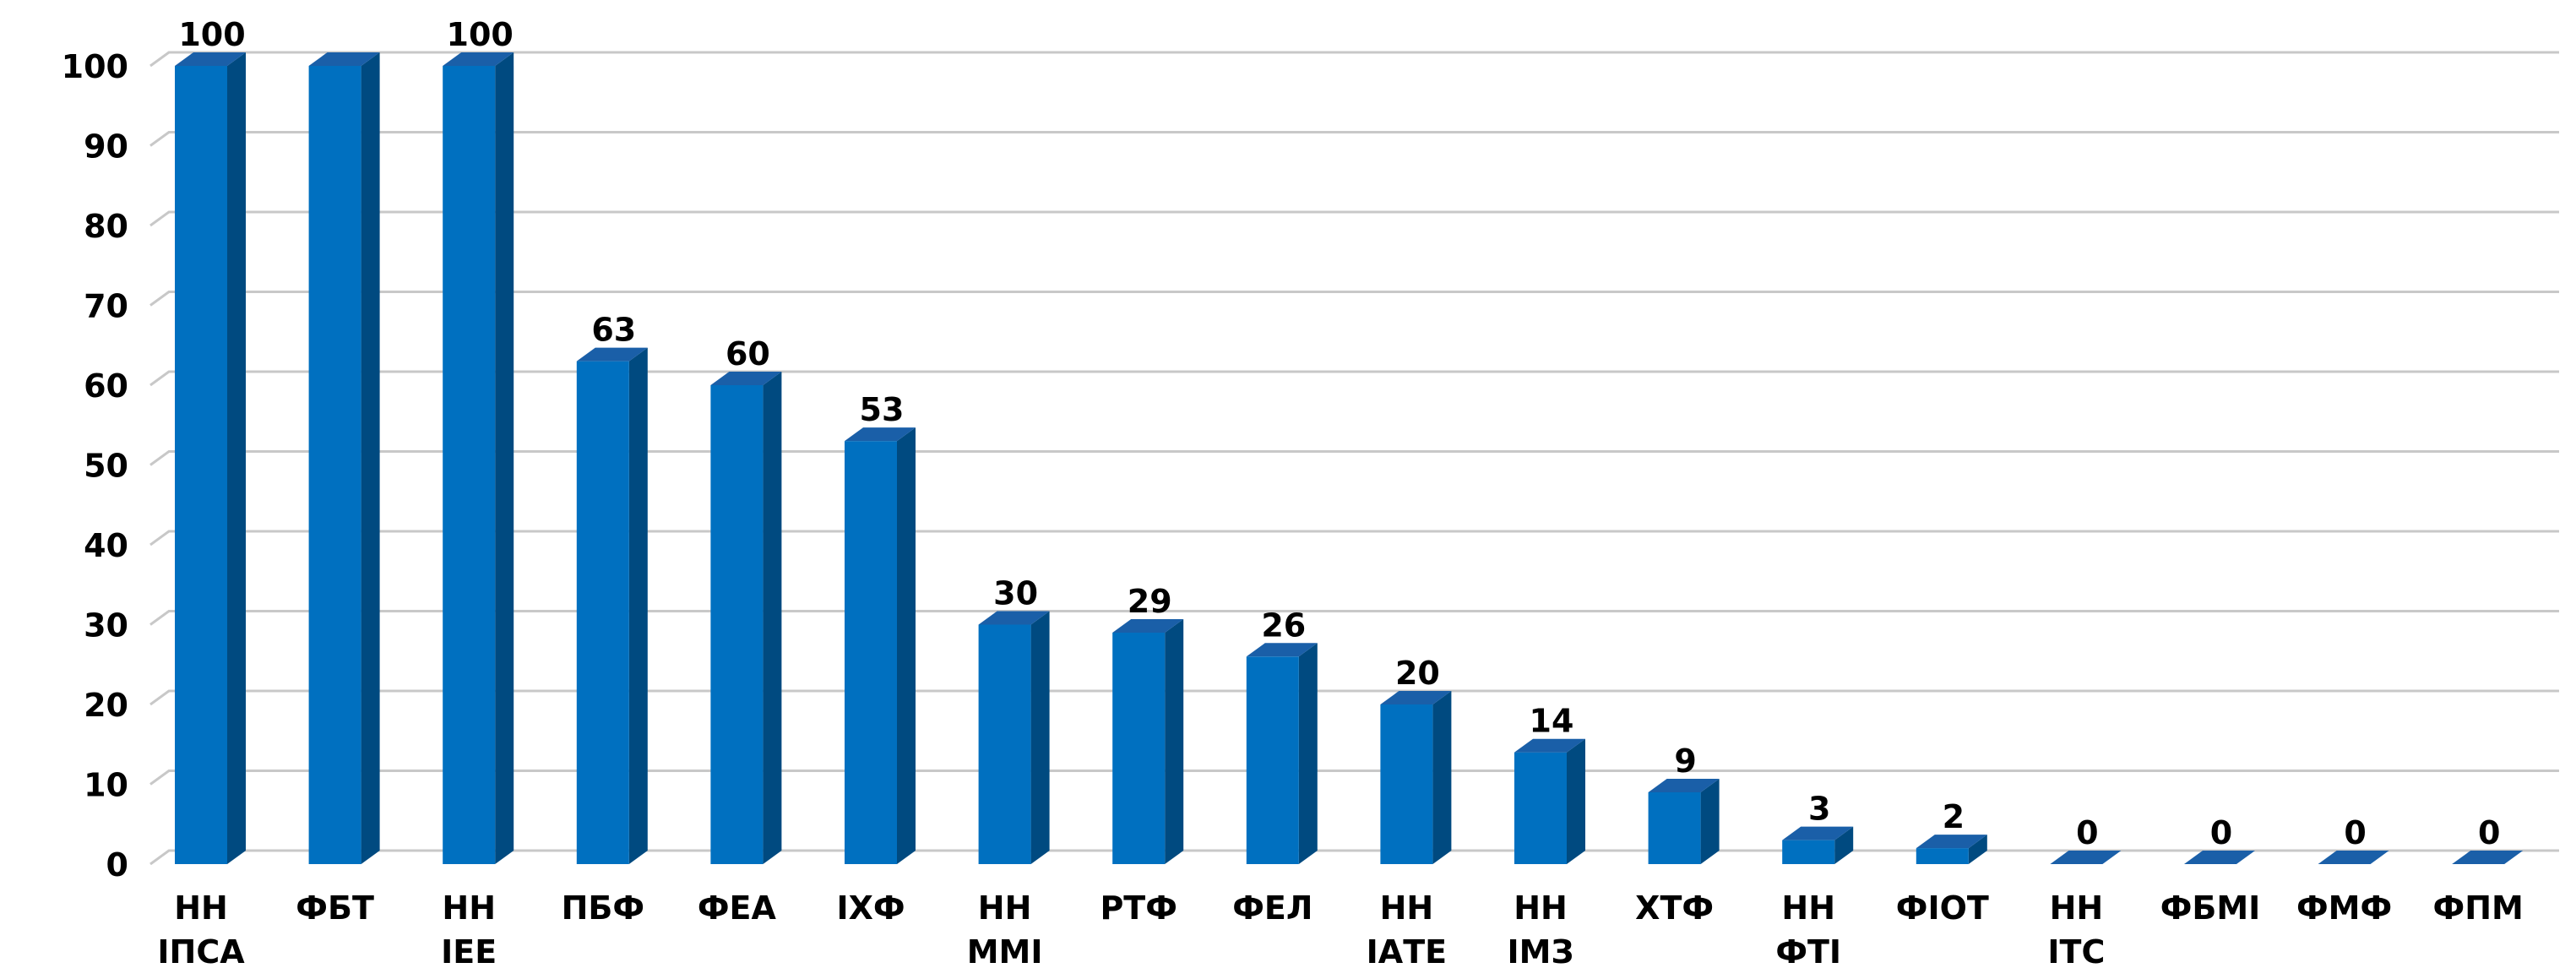 The height and width of the screenshot is (968, 2576). What do you see at coordinates (613, 330) in the screenshot?
I see `data-label: 63` at bounding box center [613, 330].